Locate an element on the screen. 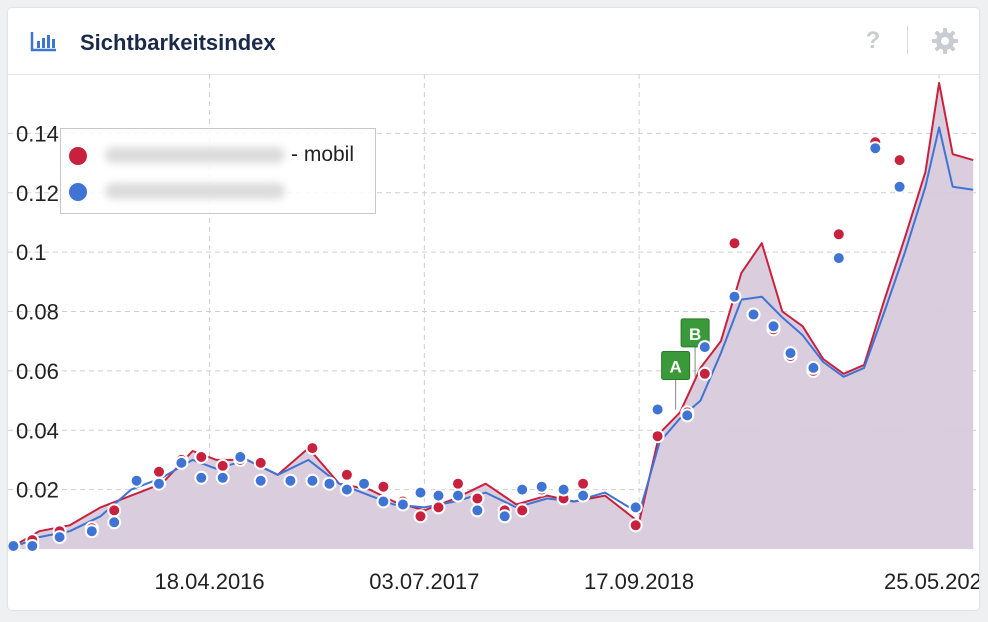 The height and width of the screenshot is (622, 988). widget-header: Sichtbarkeitsindex ? is located at coordinates (493, 41).